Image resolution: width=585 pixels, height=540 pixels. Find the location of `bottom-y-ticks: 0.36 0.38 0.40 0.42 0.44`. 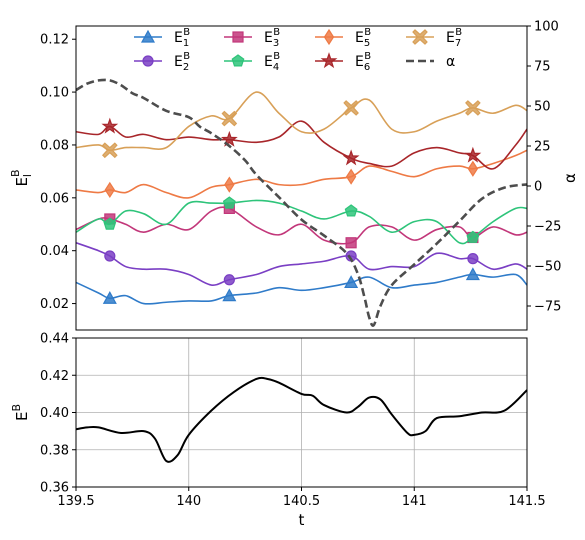

bottom-y-ticks: 0.36 0.38 0.40 0.42 0.44 is located at coordinates (58, 414).